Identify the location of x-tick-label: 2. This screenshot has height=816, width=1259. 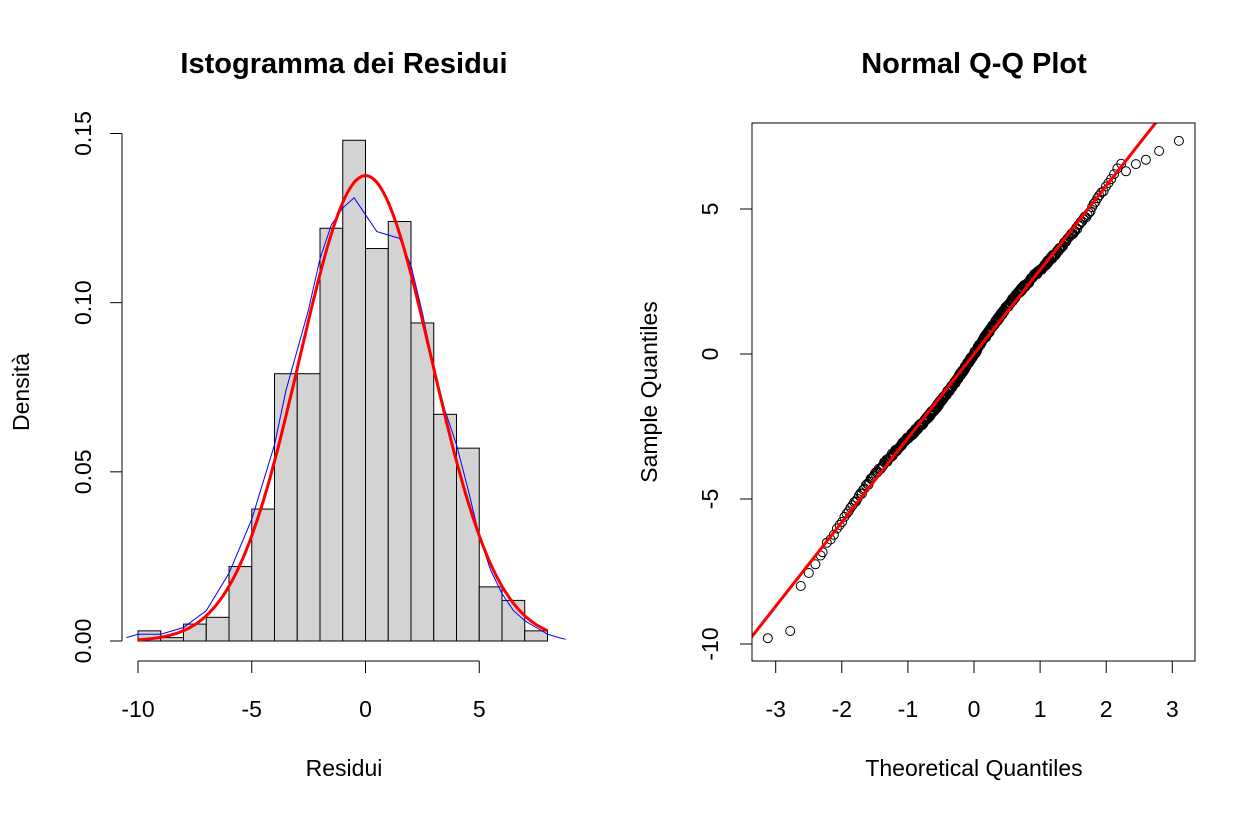
(1106, 709).